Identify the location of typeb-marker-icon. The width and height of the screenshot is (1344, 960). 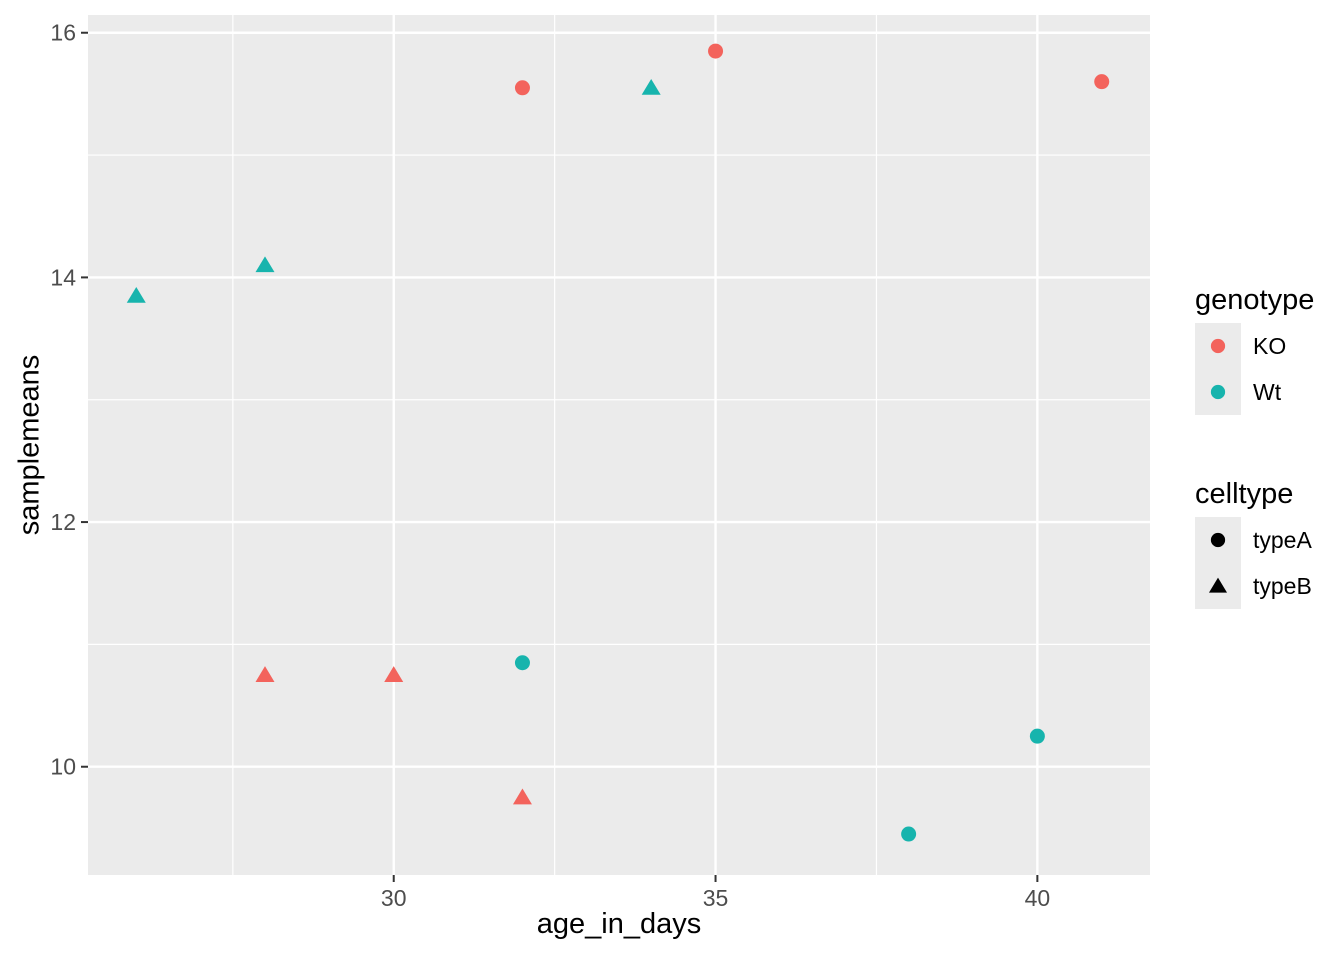
(1218, 586).